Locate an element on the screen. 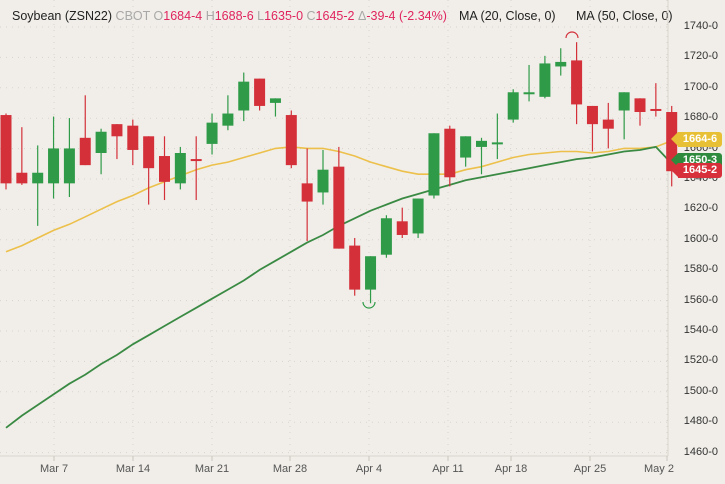 The height and width of the screenshot is (484, 725). x-tick-label: Apr 25 is located at coordinates (590, 469).